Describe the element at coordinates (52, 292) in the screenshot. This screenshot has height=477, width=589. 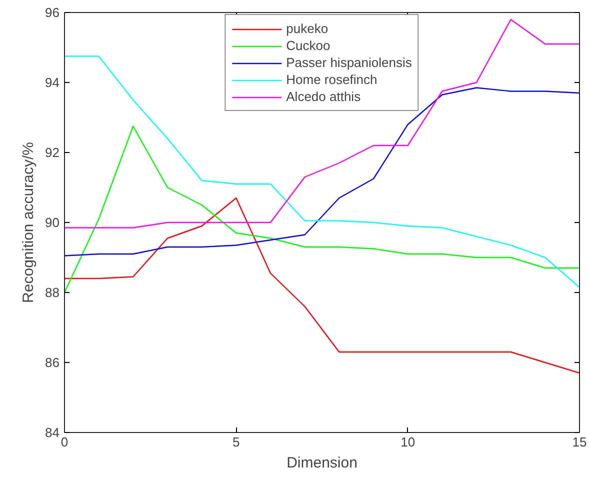
I see `y-tick-label: 88` at that location.